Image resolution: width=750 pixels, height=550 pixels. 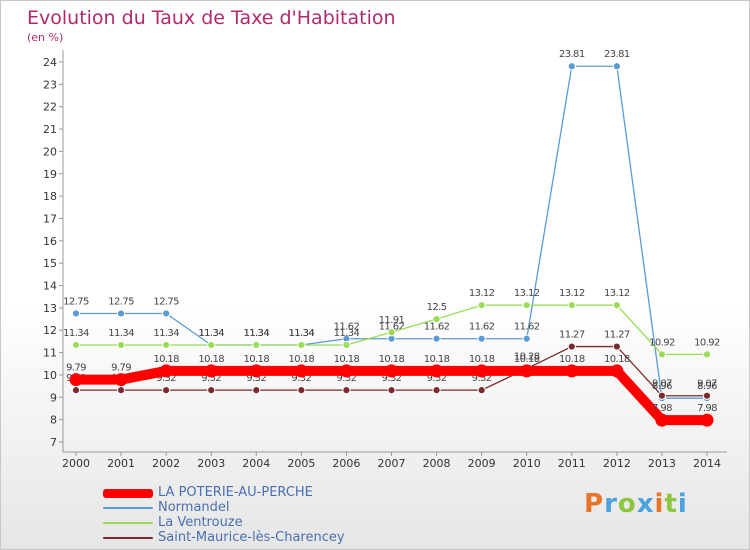 I want to click on x-tick-label: 2000, so click(x=76, y=463).